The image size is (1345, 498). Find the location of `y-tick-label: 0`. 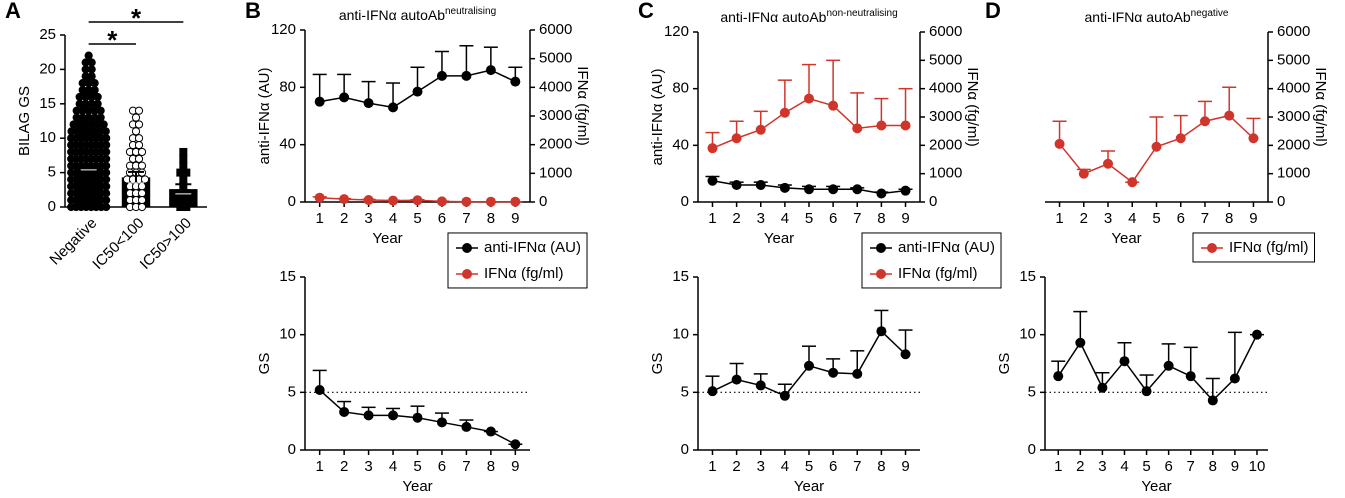

y-tick-label: 0 is located at coordinates (685, 201).